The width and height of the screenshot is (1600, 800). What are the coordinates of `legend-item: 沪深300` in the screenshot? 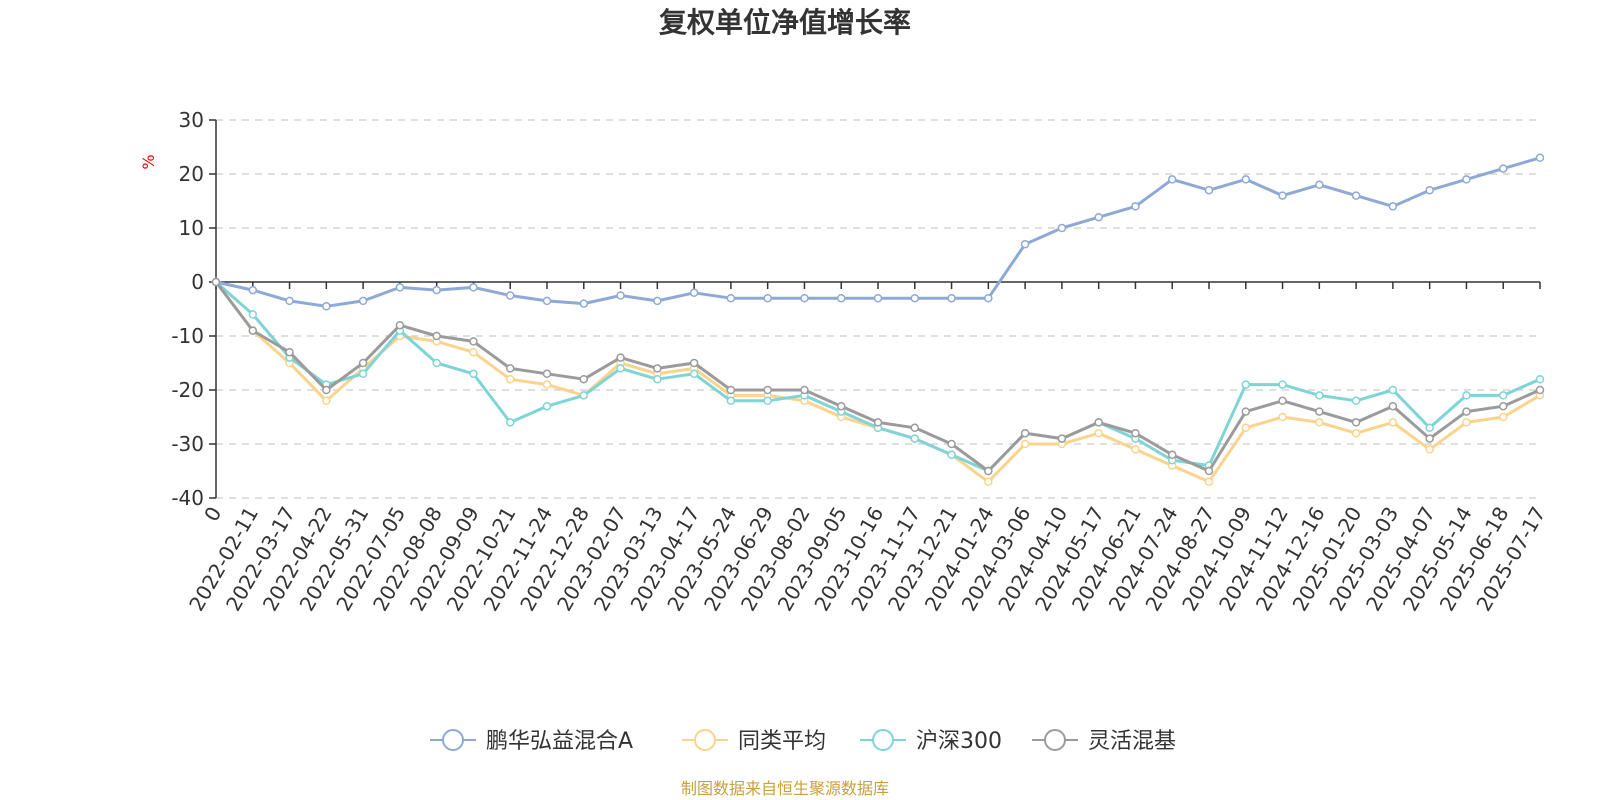 It's located at (931, 741).